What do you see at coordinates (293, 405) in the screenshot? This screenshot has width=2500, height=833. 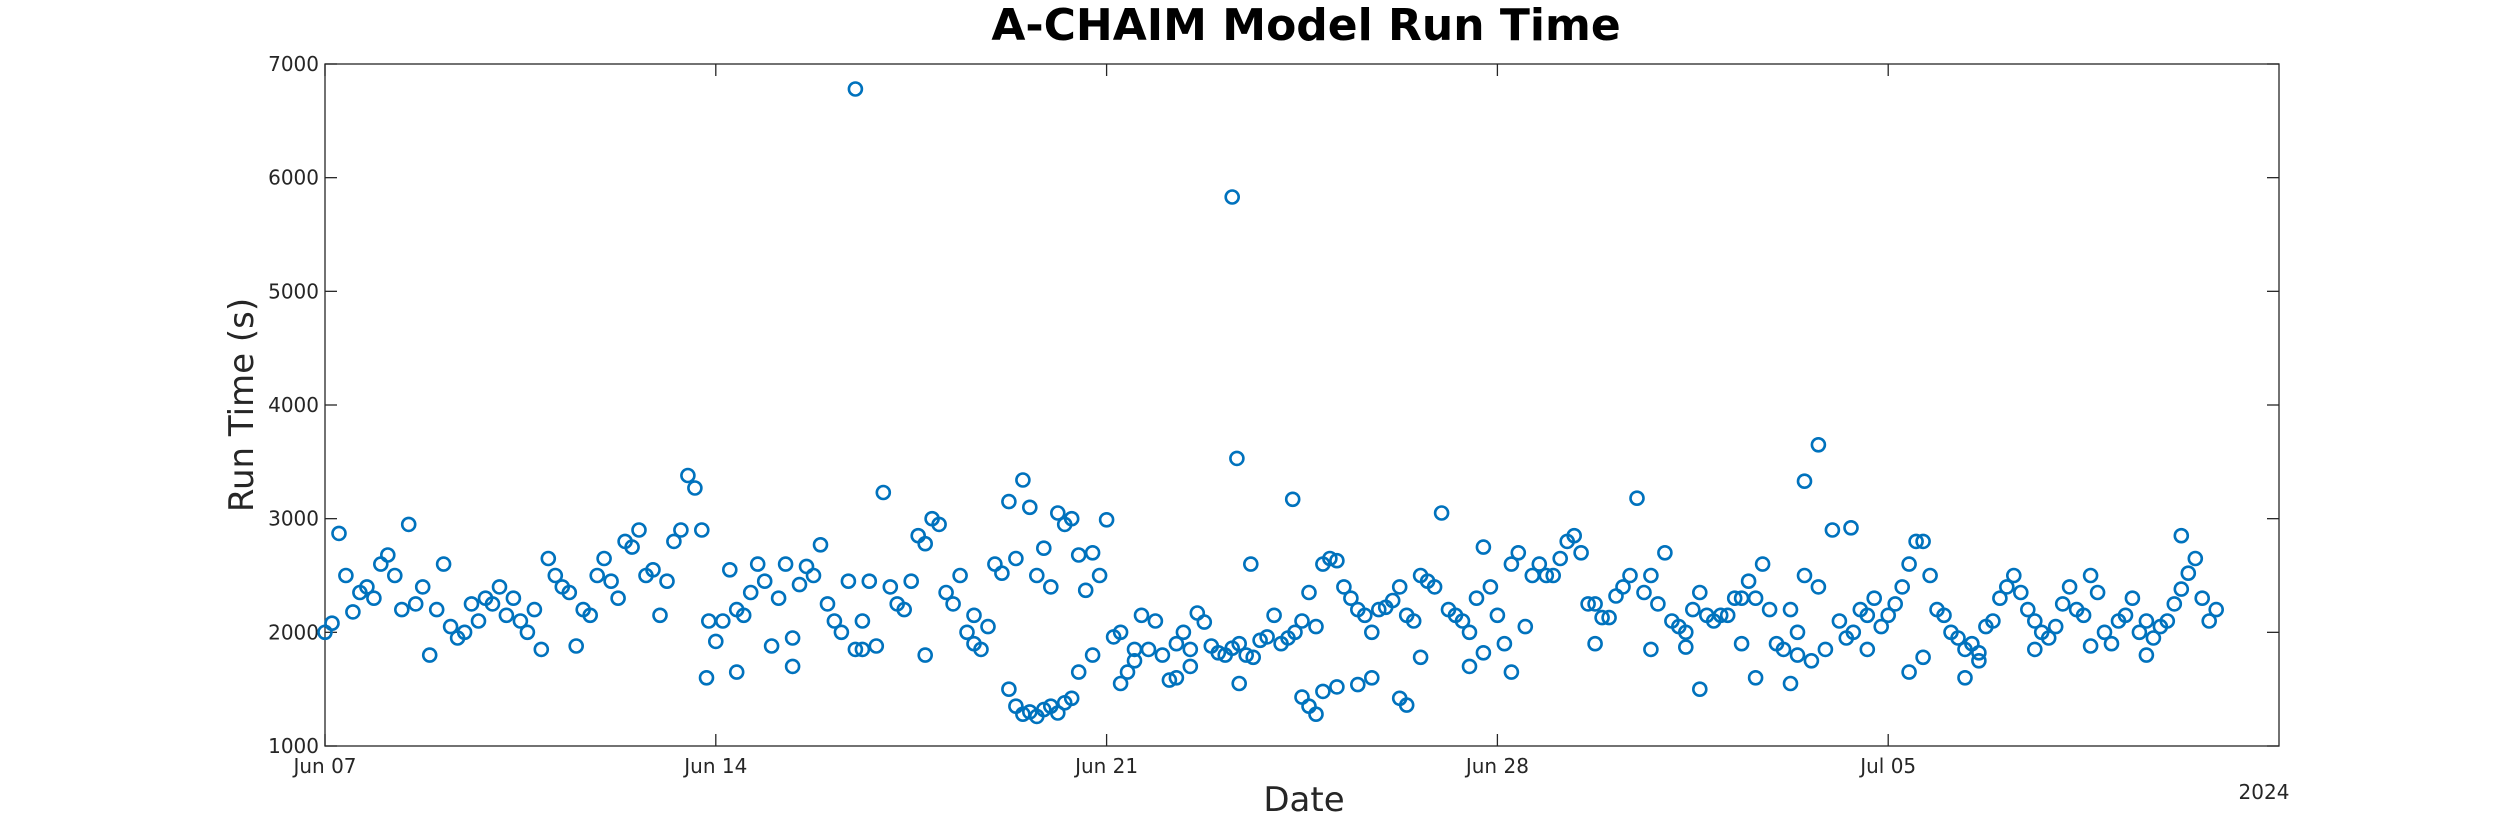 I see `y-tick-label: 4000` at bounding box center [293, 405].